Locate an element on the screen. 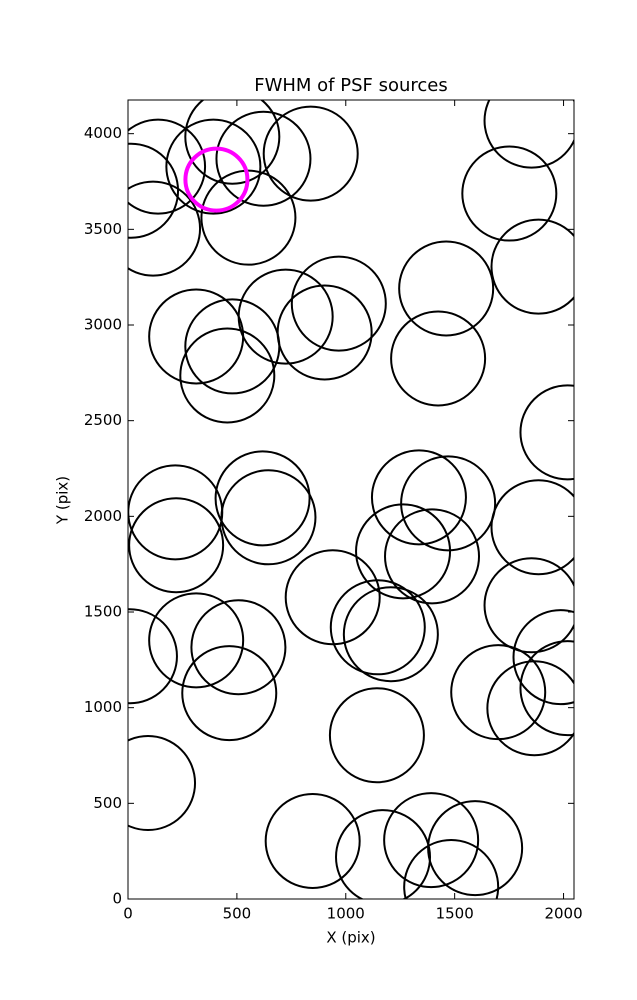 The image size is (637, 1000). y-tick-label: 1000 is located at coordinates (103, 707).